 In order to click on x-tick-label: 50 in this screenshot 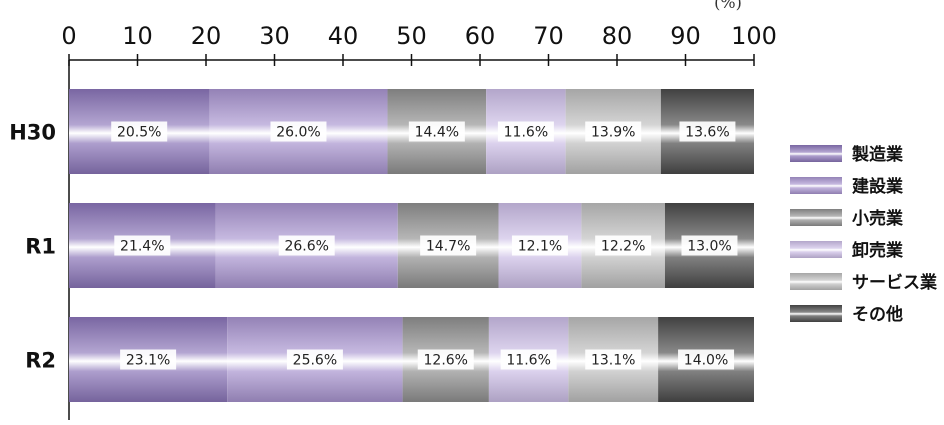, I will do `click(411, 36)`.